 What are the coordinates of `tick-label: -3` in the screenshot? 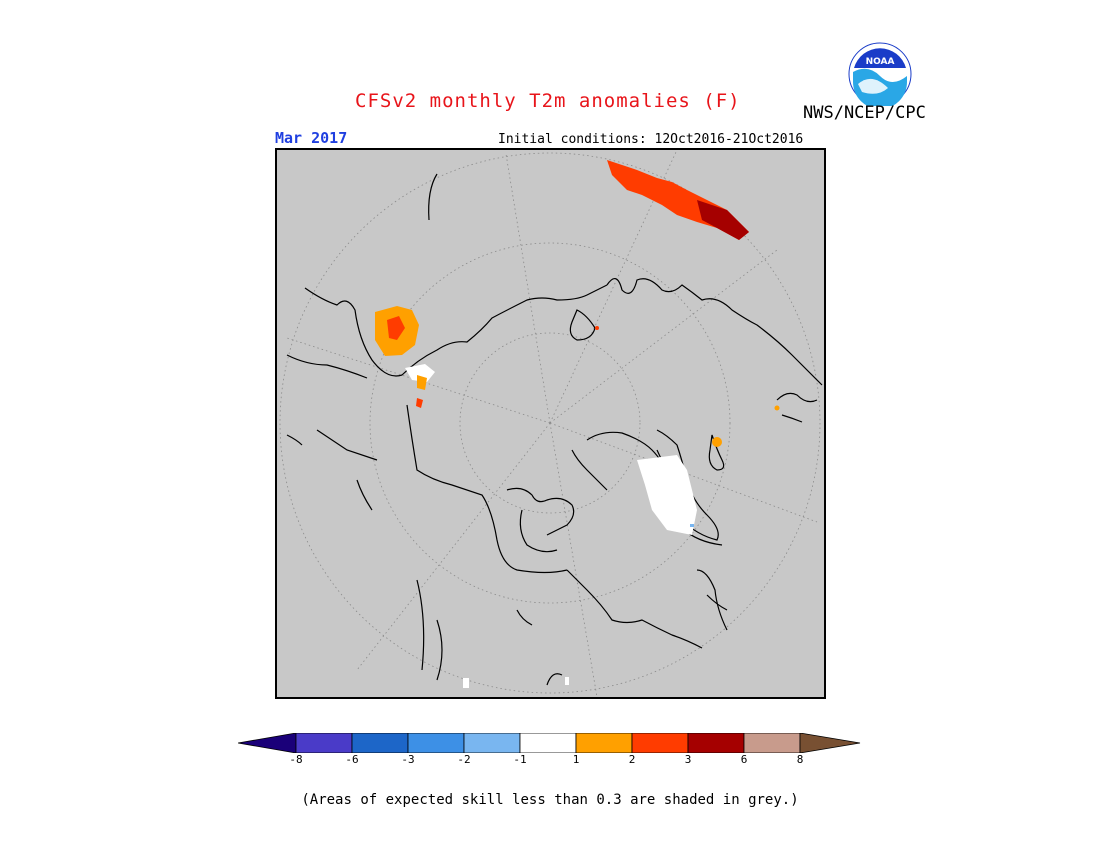 It's located at (408, 759).